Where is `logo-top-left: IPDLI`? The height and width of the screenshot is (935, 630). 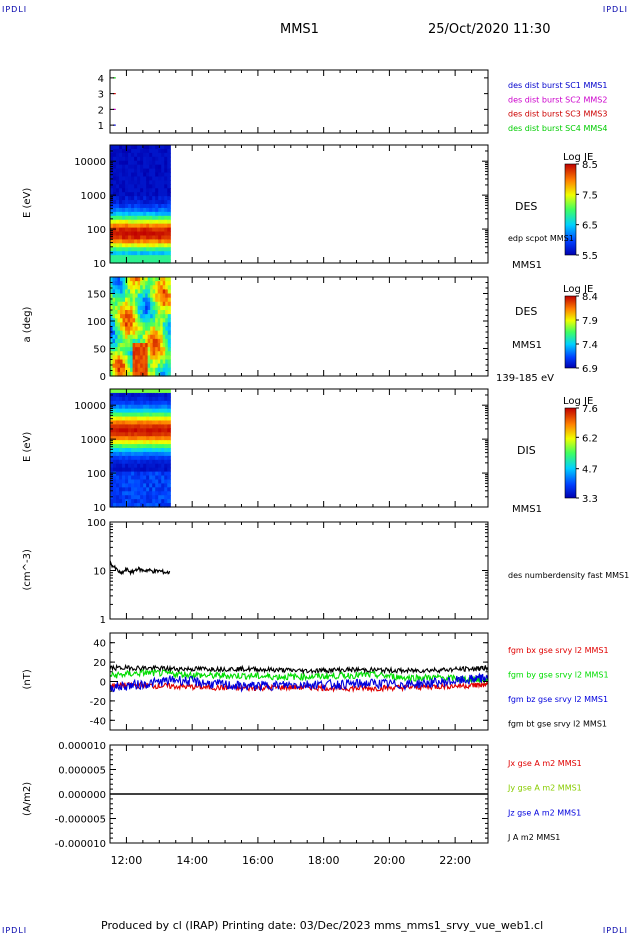 logo-top-left: IPDLI is located at coordinates (15, 9).